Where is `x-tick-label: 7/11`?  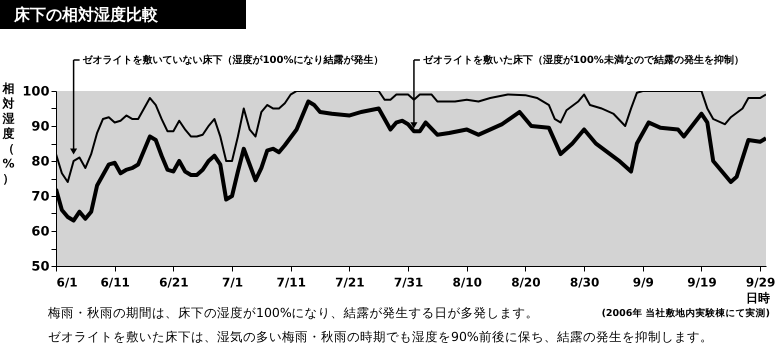 x-tick-label: 7/11 is located at coordinates (291, 283).